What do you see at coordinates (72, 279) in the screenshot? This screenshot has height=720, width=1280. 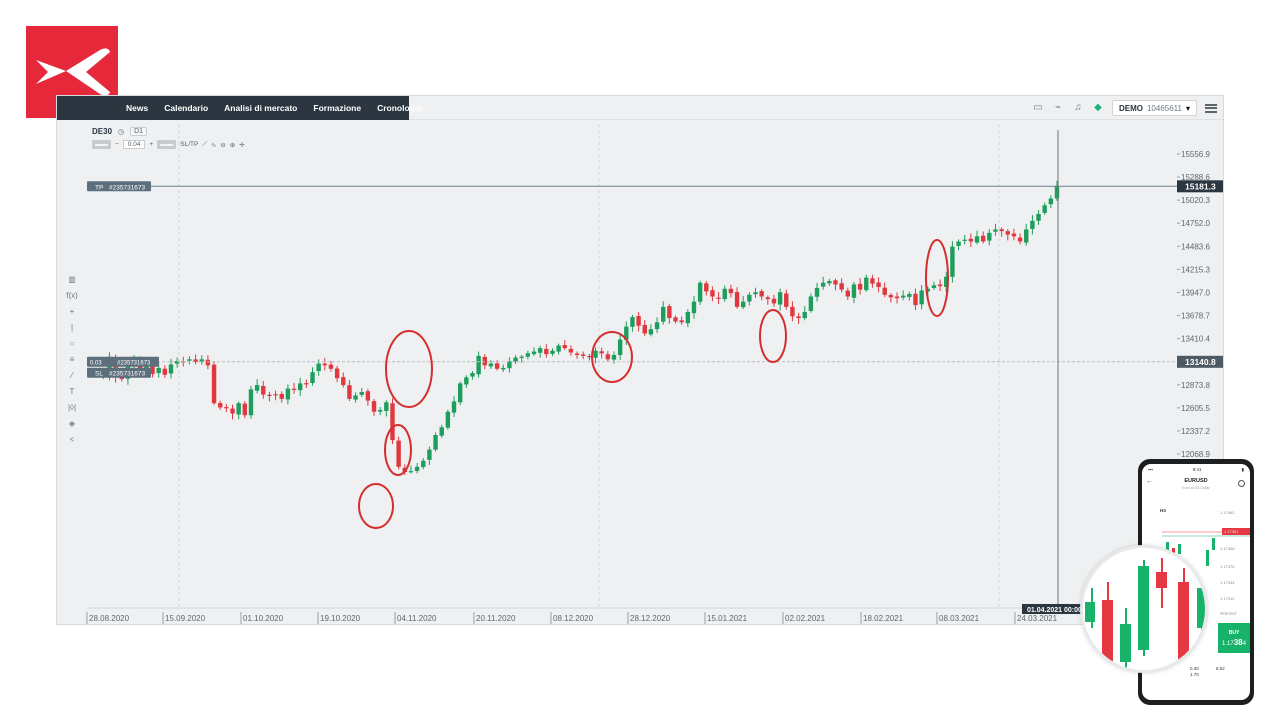 I see `candles-icon: ▥` at bounding box center [72, 279].